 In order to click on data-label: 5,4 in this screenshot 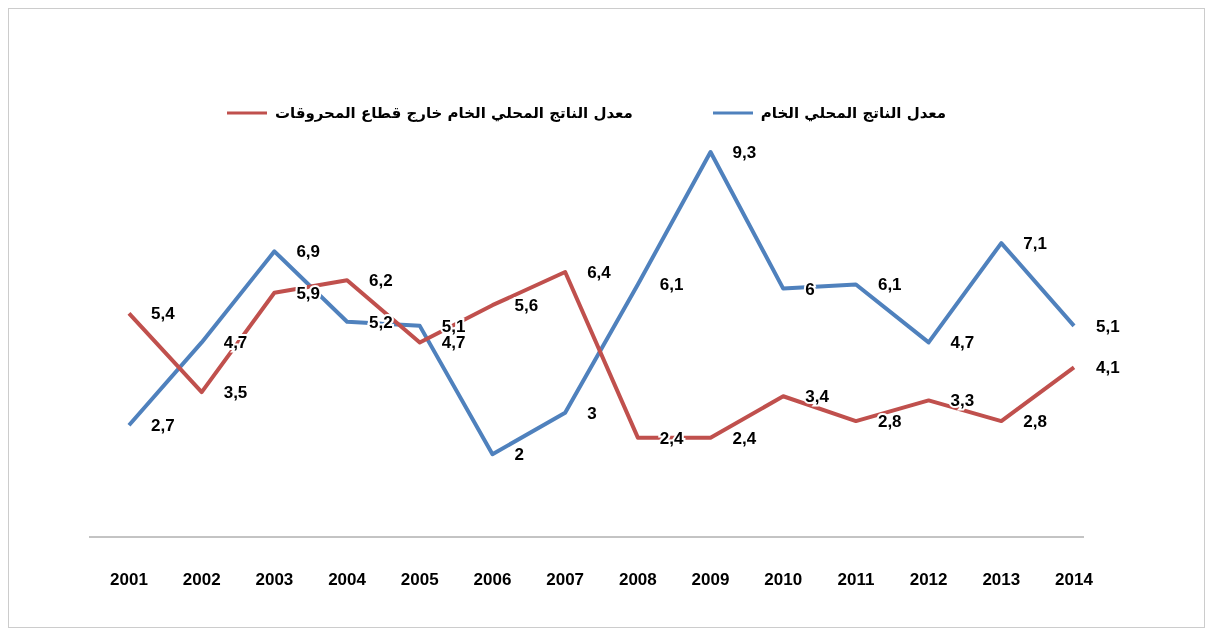, I will do `click(163, 314)`.